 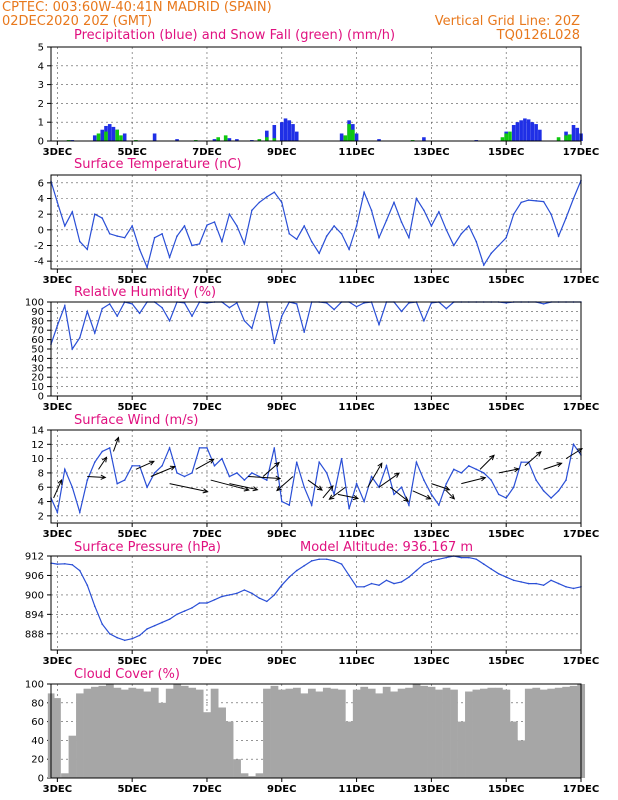 What do you see at coordinates (41, 488) in the screenshot?
I see `wind-y-tick-label: 6` at bounding box center [41, 488].